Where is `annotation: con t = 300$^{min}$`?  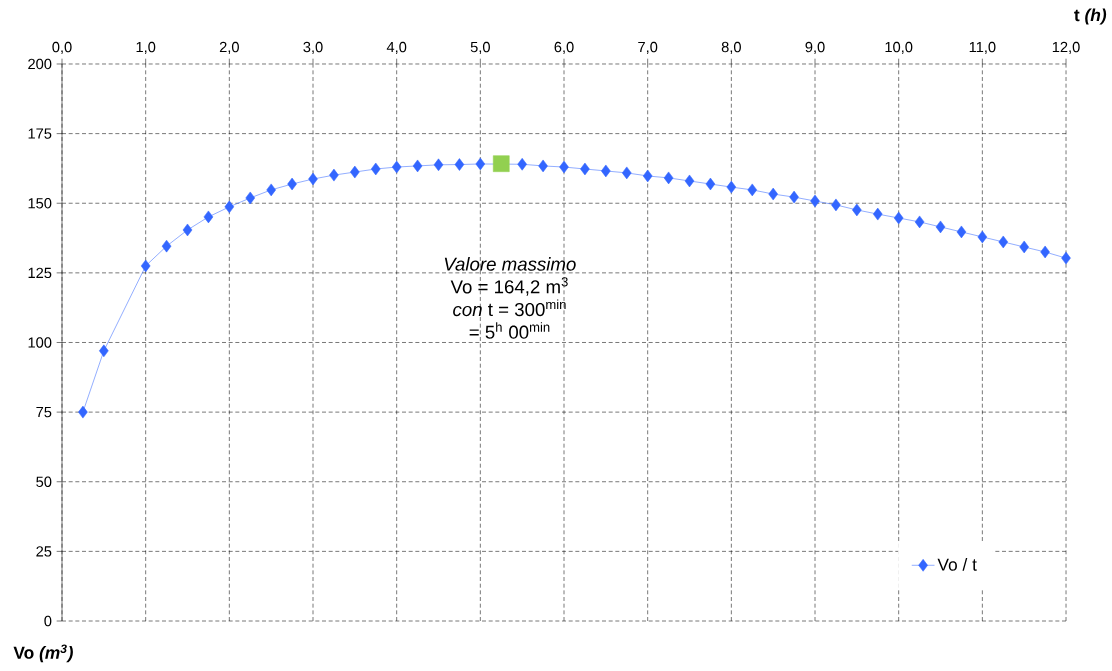
annotation: con t = 300$^{min}$ is located at coordinates (509, 308).